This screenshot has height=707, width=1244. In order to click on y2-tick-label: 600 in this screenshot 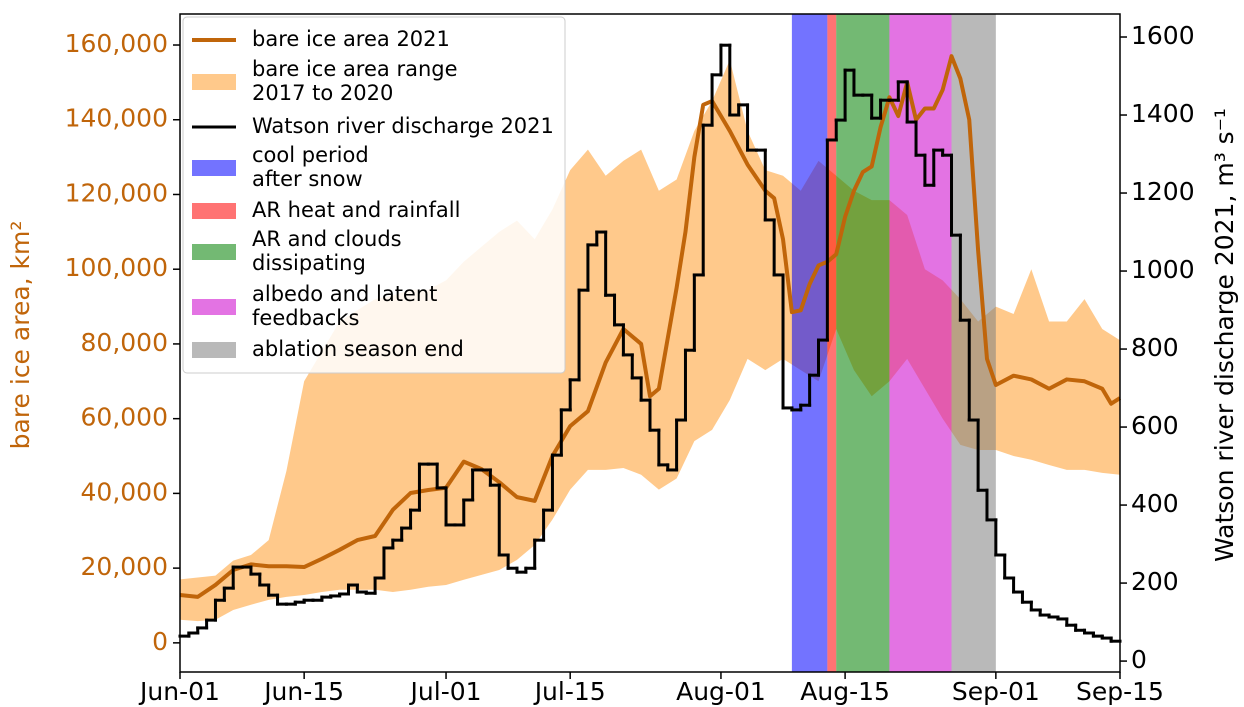, I will do `click(1155, 425)`.